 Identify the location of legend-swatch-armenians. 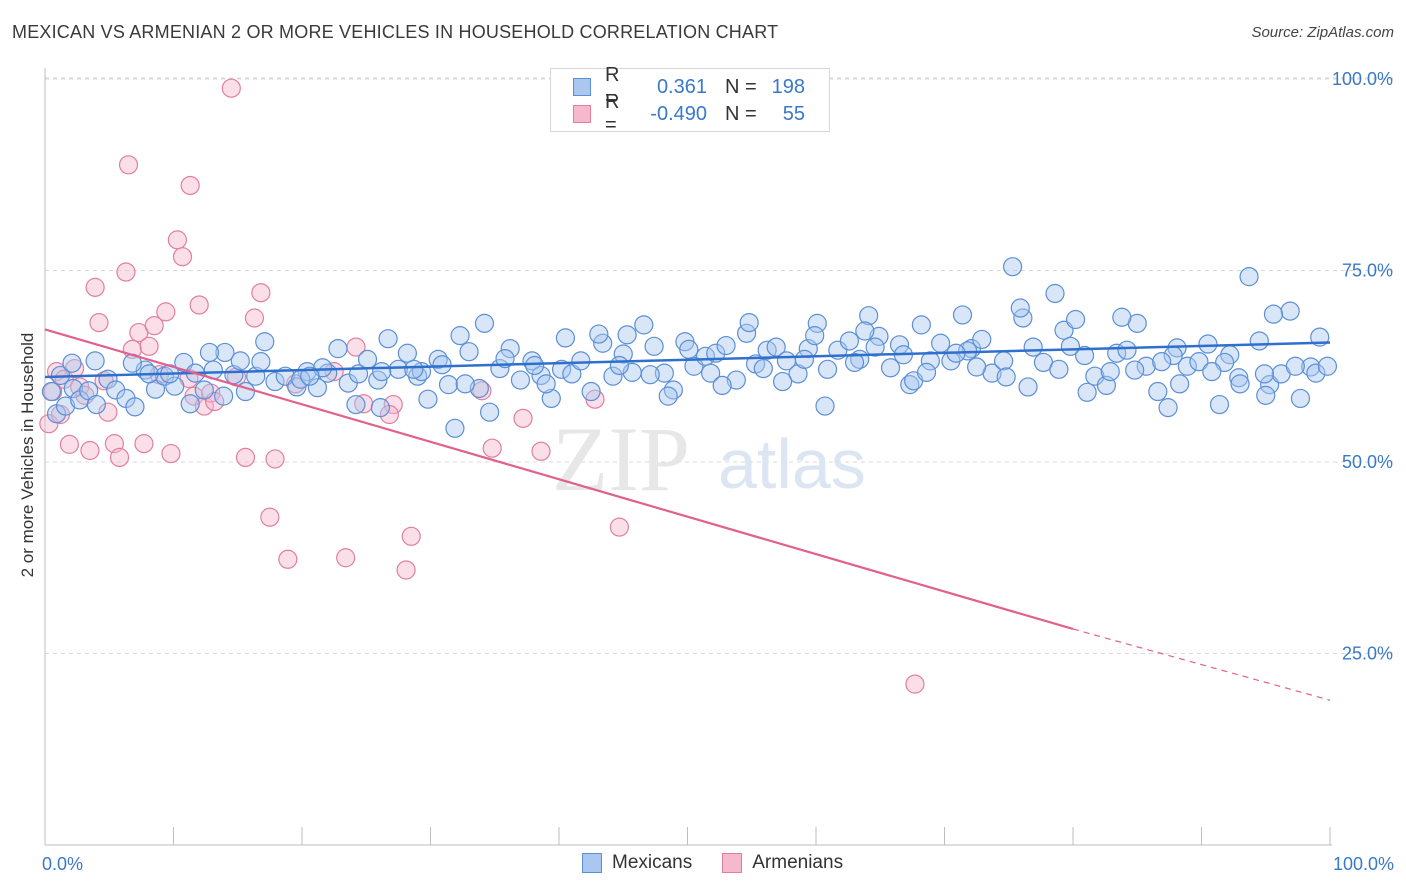
(582, 114).